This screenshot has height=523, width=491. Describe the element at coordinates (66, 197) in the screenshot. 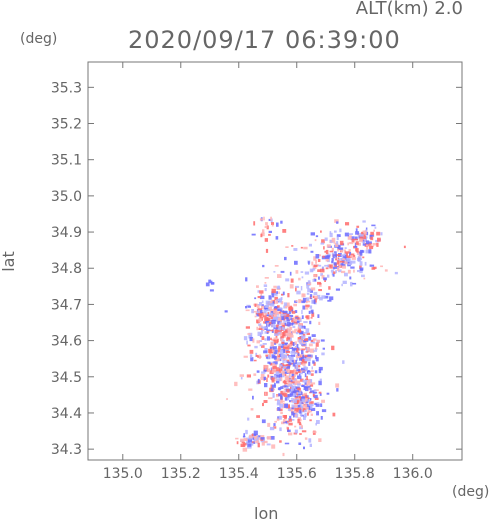

I see `y-tick-label: 35.0` at that location.